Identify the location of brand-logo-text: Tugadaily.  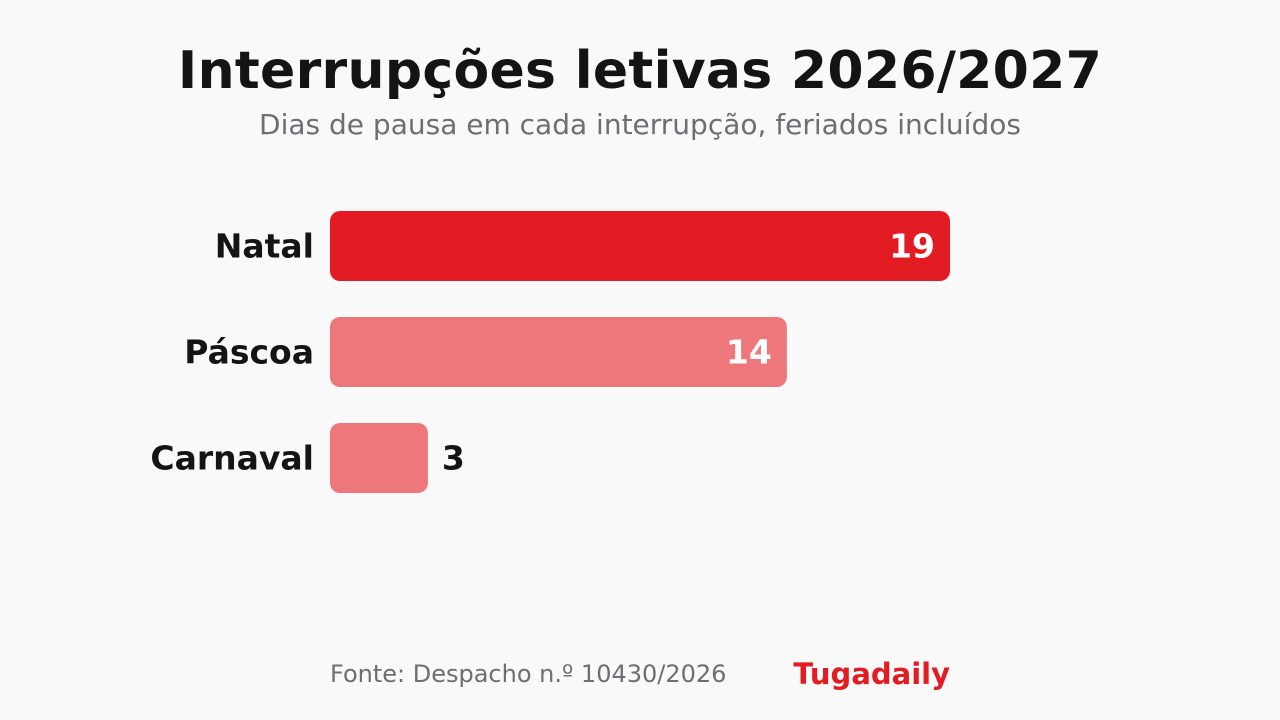
(871, 674).